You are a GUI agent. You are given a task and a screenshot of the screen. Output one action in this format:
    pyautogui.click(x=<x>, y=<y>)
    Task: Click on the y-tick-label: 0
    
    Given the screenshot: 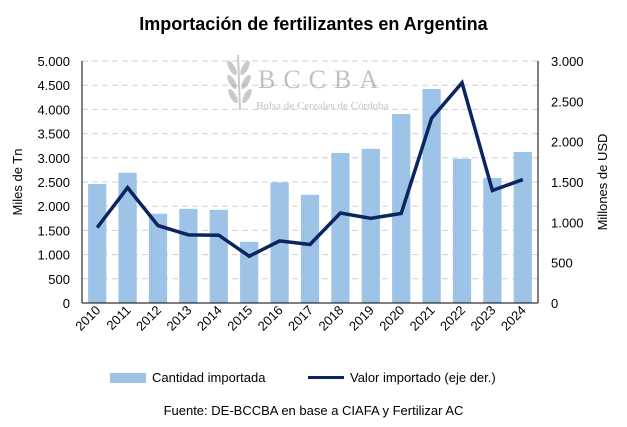 What is the action you would take?
    pyautogui.click(x=66, y=303)
    